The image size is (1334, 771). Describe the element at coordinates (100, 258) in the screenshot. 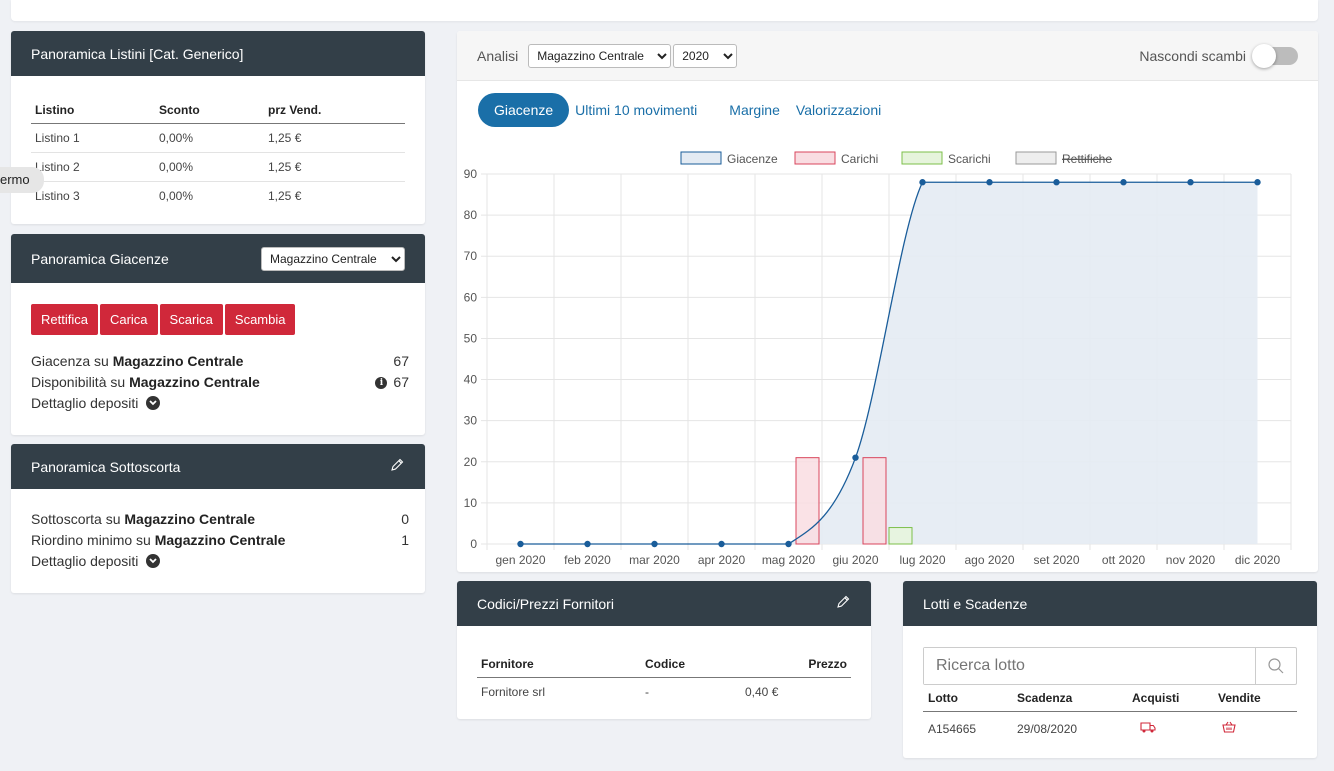

I see `giacenze-title: Panoramica Giacenze` at that location.